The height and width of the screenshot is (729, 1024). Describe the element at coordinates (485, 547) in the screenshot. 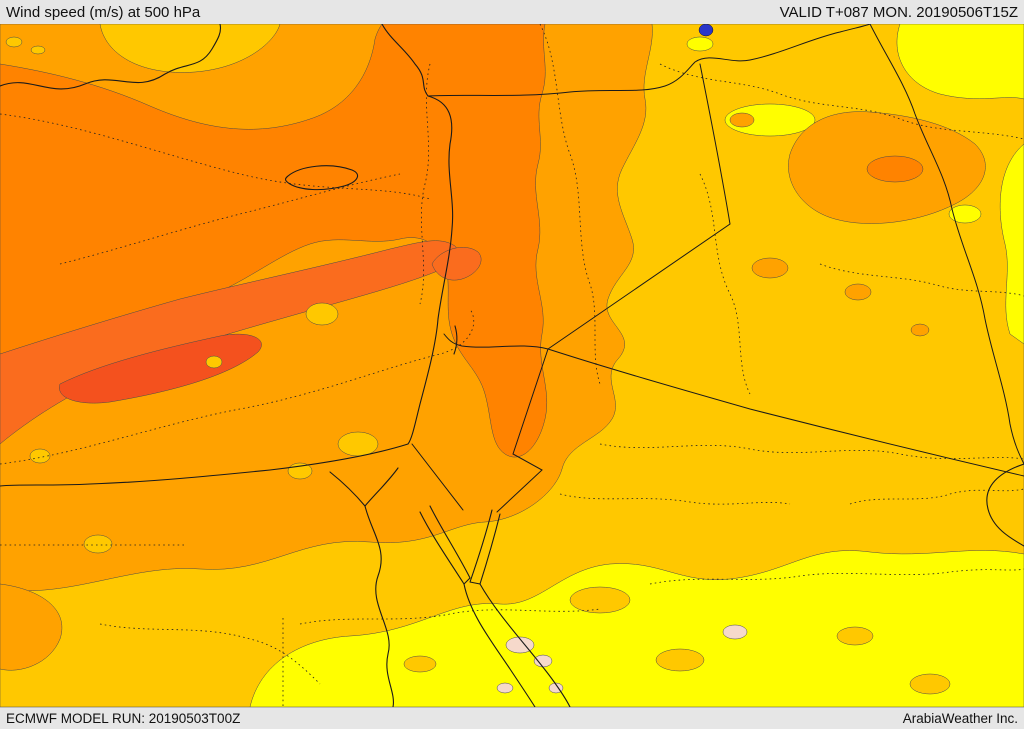

I see `gulf-of-aqaba` at that location.